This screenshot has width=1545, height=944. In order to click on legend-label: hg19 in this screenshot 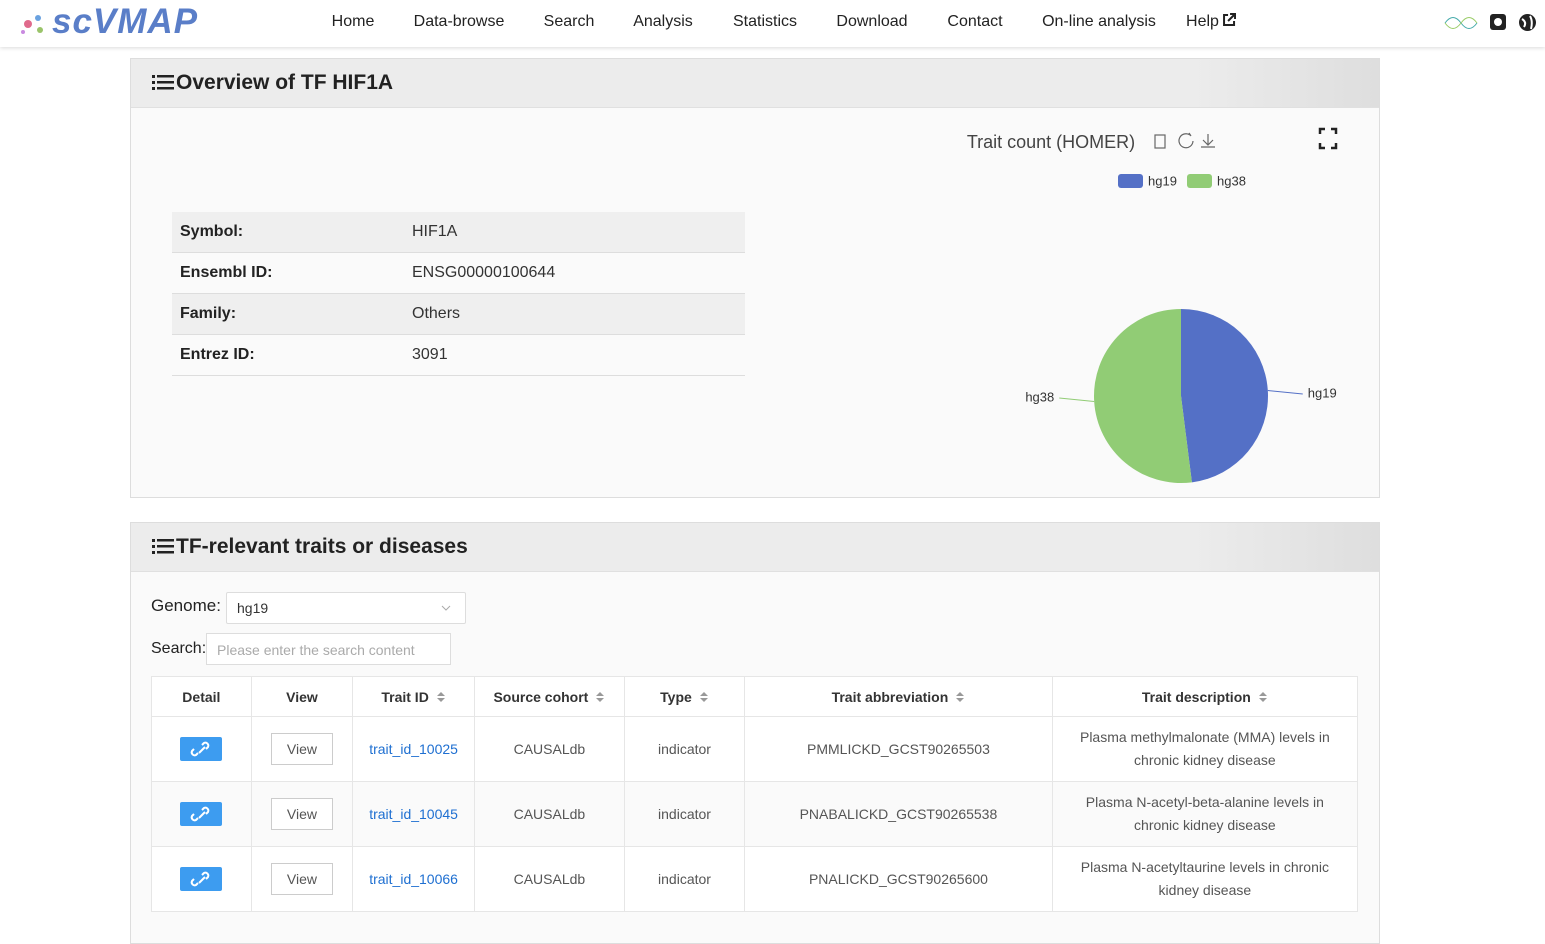, I will do `click(1162, 180)`.